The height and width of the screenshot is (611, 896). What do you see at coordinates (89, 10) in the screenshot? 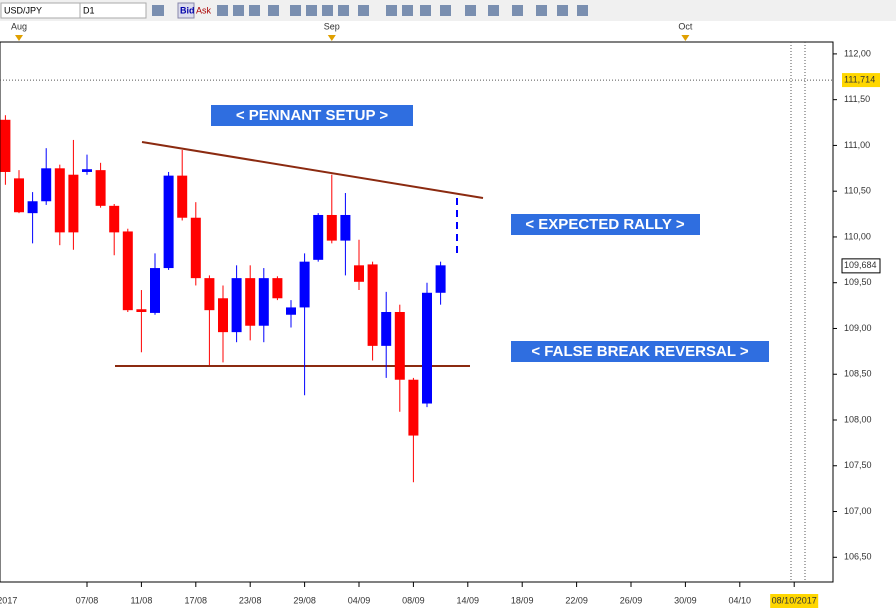
I see `timeframe: D1` at bounding box center [89, 10].